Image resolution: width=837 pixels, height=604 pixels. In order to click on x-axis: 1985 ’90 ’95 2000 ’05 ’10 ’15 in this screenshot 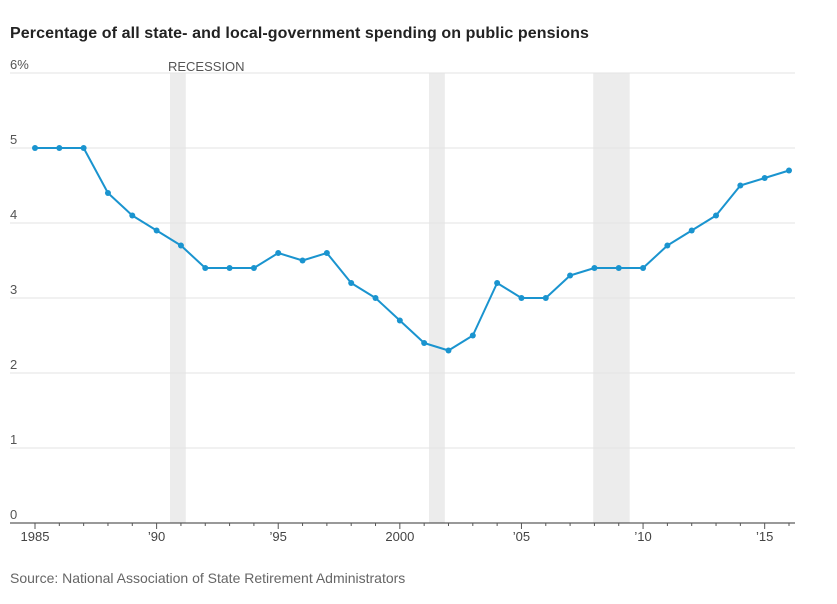, I will do `click(402, 533)`.